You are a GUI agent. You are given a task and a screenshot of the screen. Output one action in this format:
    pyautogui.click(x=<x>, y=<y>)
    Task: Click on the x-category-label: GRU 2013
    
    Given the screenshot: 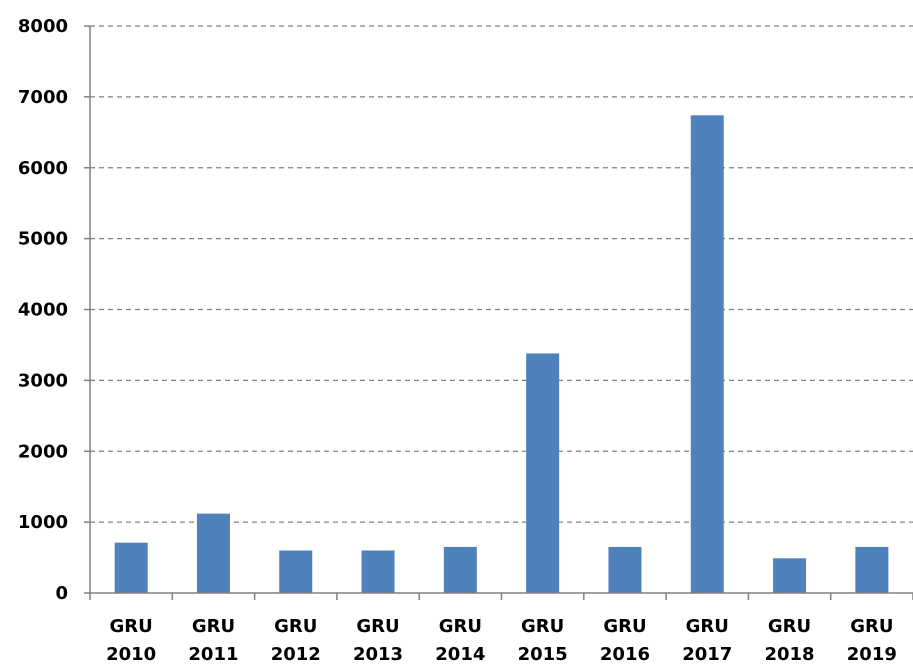 What is the action you would take?
    pyautogui.click(x=378, y=640)
    